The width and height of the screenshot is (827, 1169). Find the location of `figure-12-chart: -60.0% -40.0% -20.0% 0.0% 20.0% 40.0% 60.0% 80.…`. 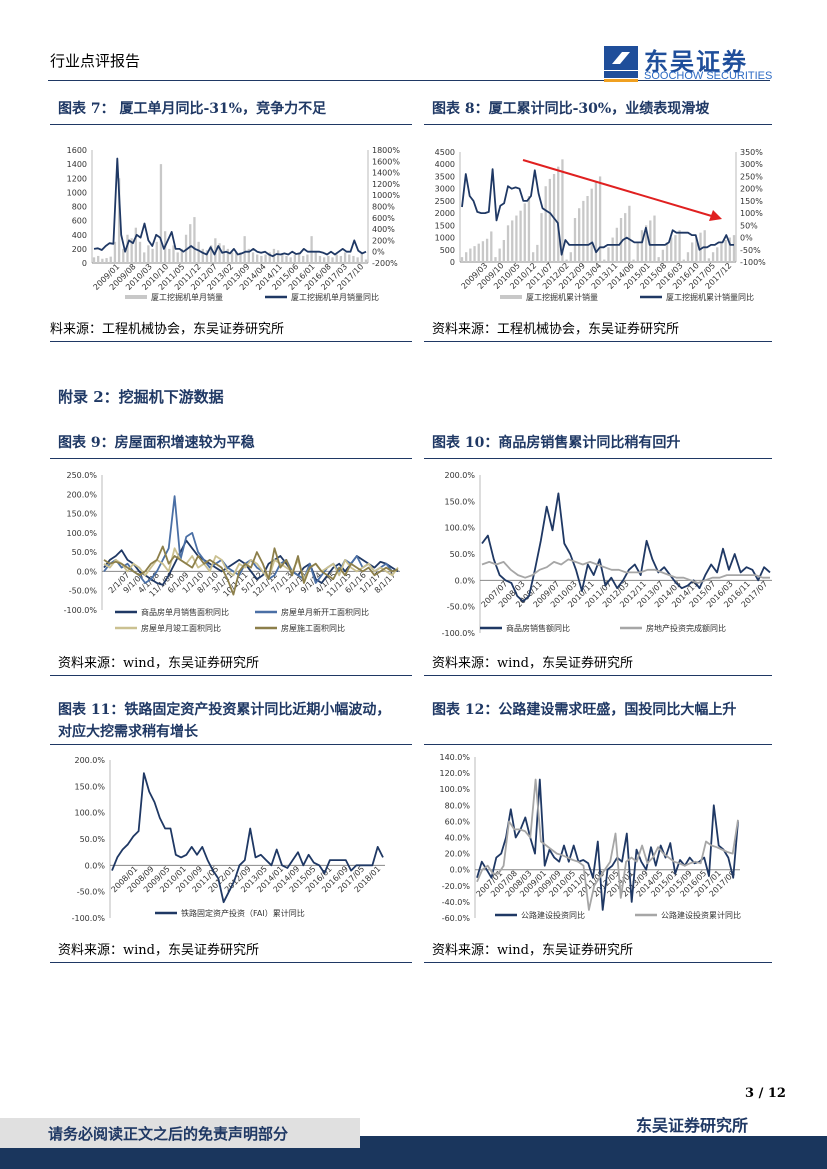

figure-12-chart: -60.0% -40.0% -20.0% 0.0% 20.0% 40.0% 60.0% 80.… is located at coordinates (590, 838).